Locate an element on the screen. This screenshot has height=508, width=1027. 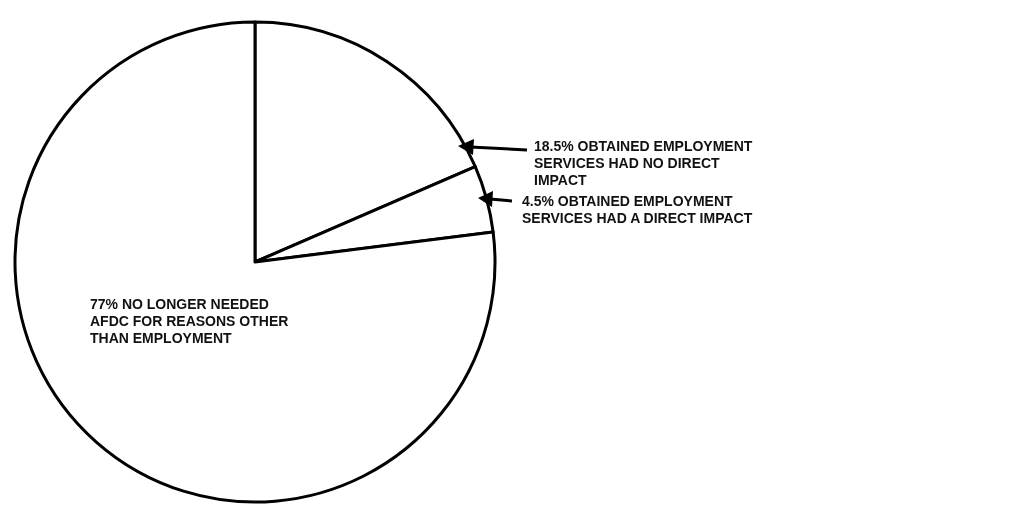
slice-label: 18.5% OBTAINED EMPLOYMENT SERVICES HAD NO DIRECT IMPACT is located at coordinates (643, 163).